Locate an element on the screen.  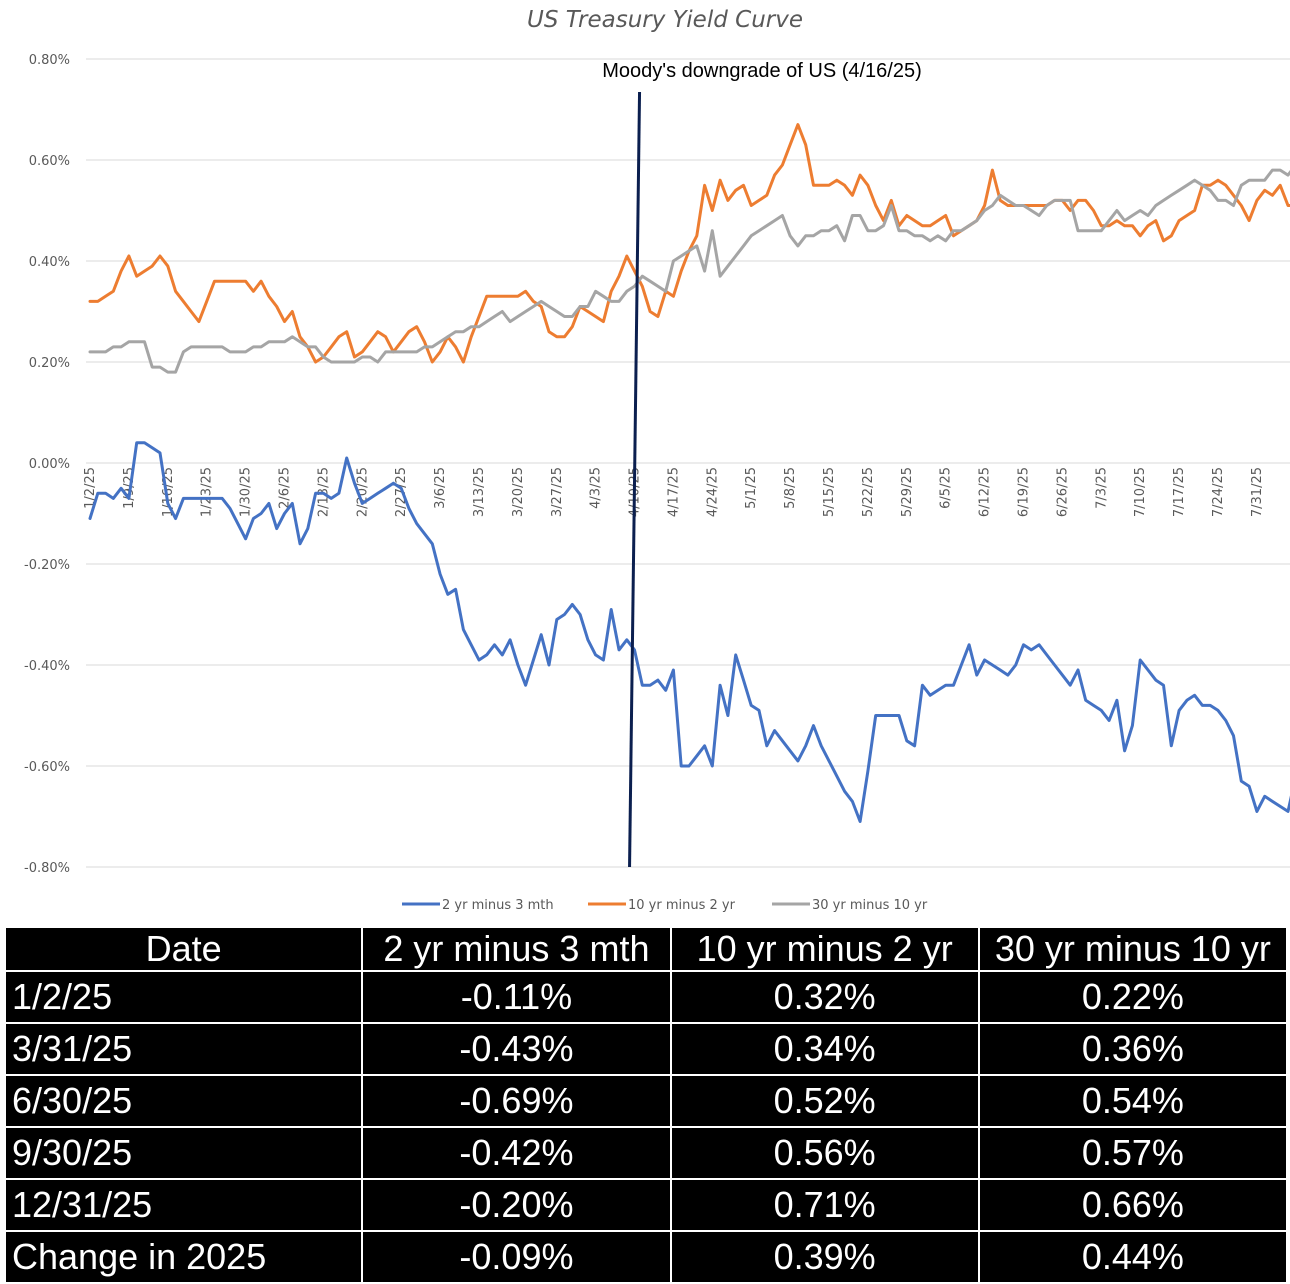
x-tick-label: 4/3/25 is located at coordinates (596, 488).